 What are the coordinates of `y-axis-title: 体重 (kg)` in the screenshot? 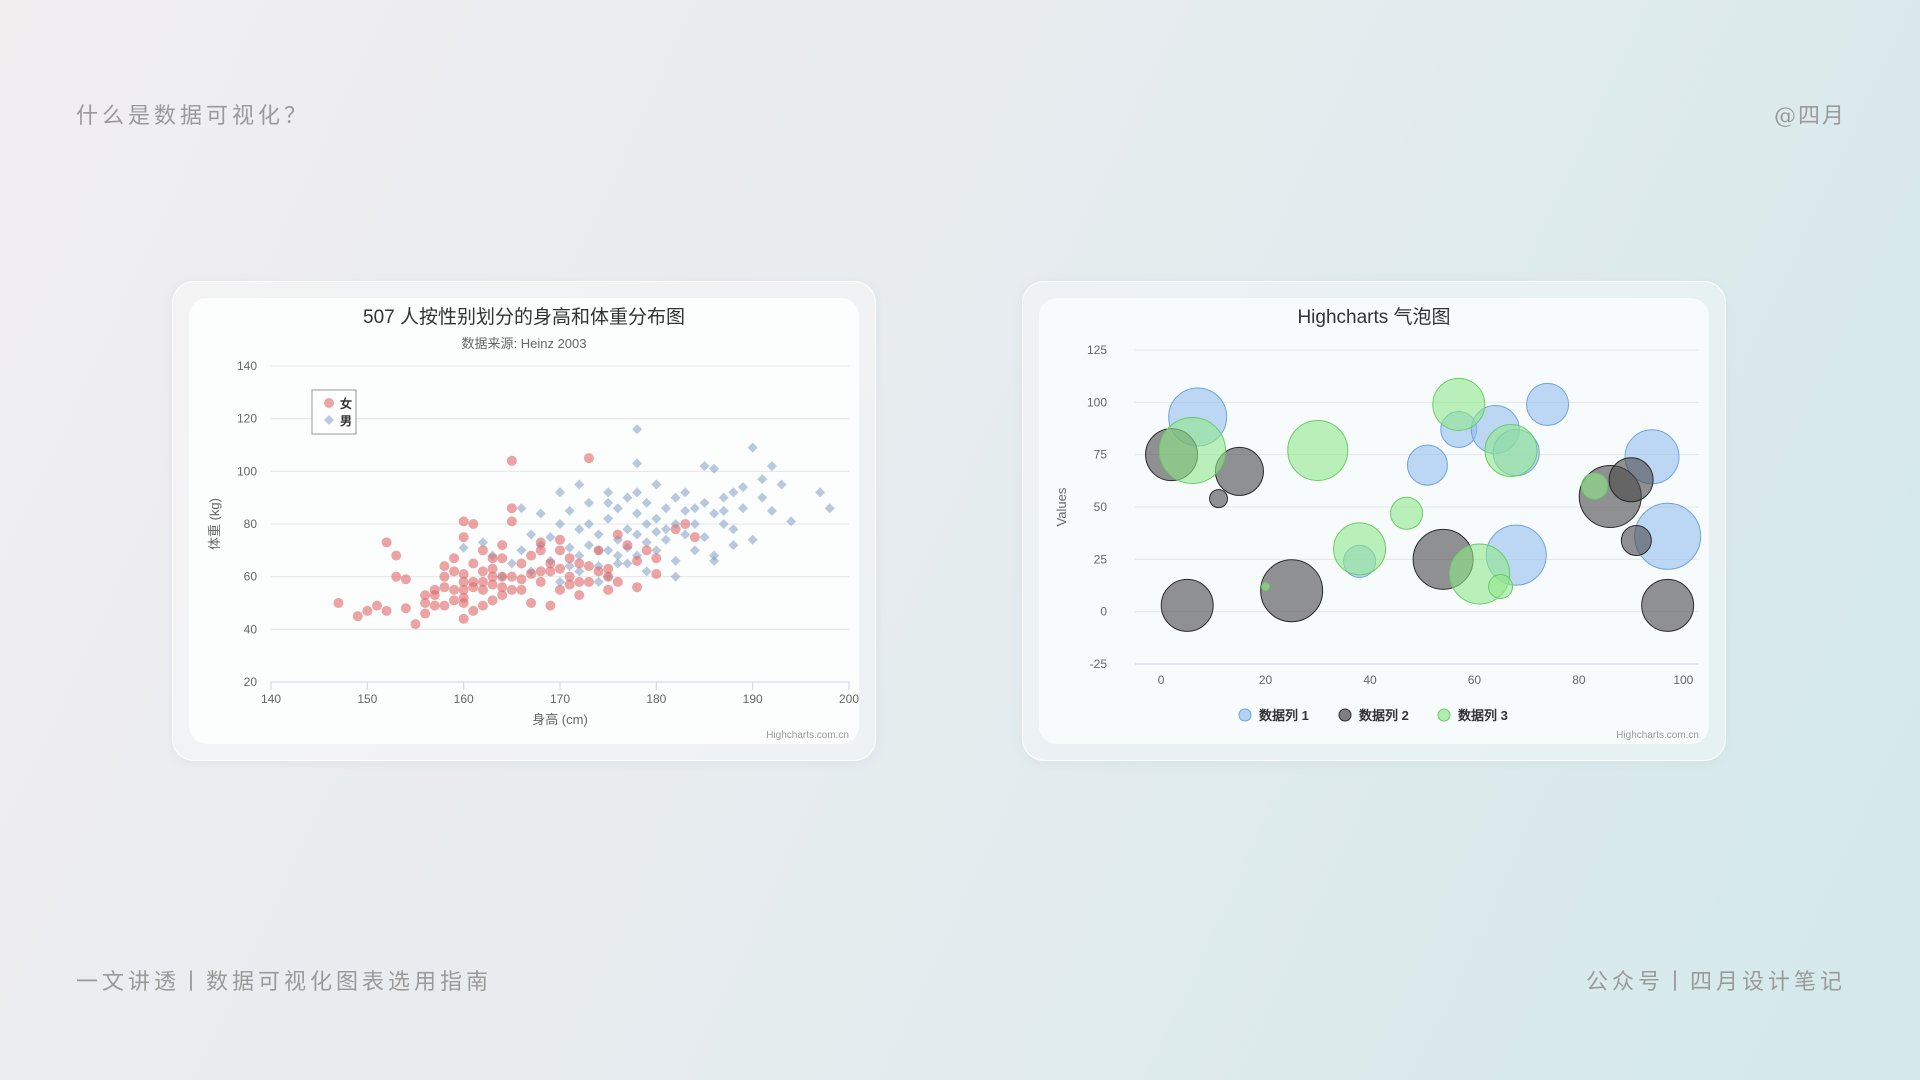 It's located at (214, 524).